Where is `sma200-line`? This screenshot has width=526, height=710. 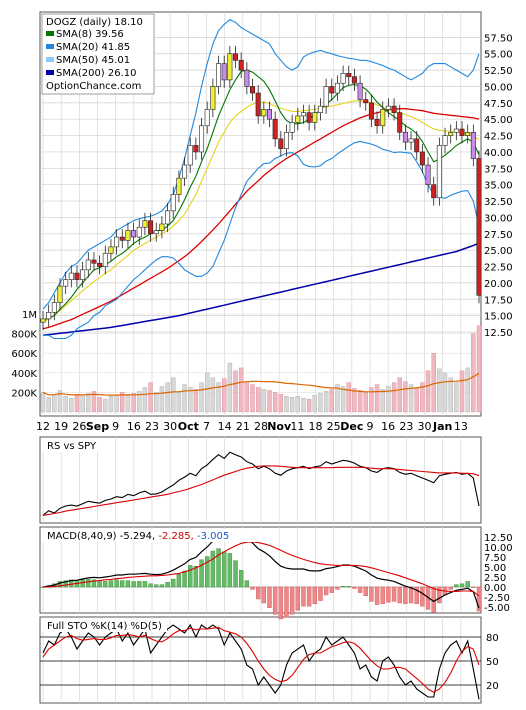
sma200-line is located at coordinates (261, 289).